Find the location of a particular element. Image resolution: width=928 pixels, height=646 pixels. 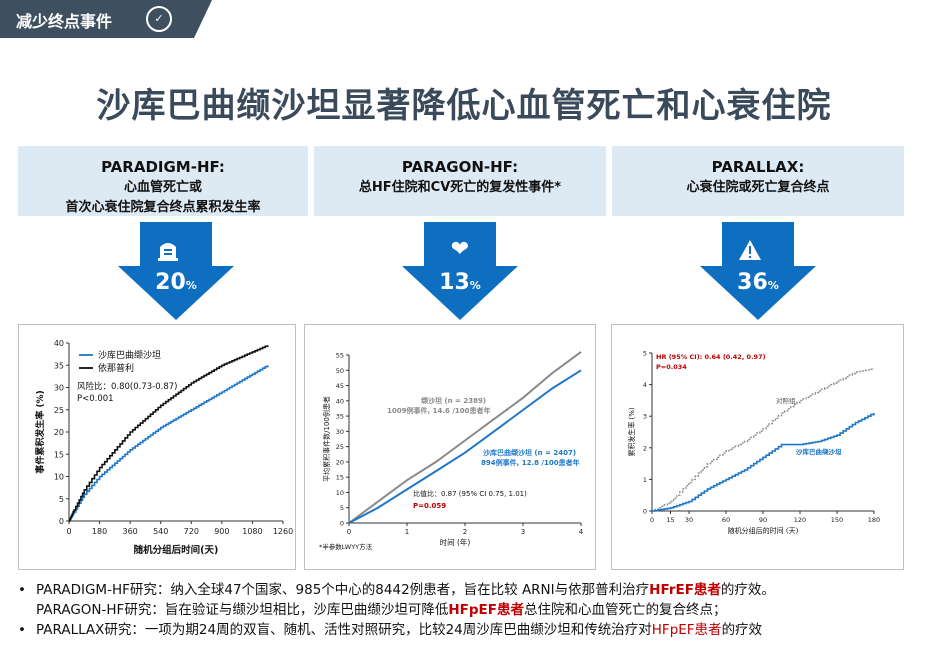

annotation-text: P<0.001 is located at coordinates (95, 399).